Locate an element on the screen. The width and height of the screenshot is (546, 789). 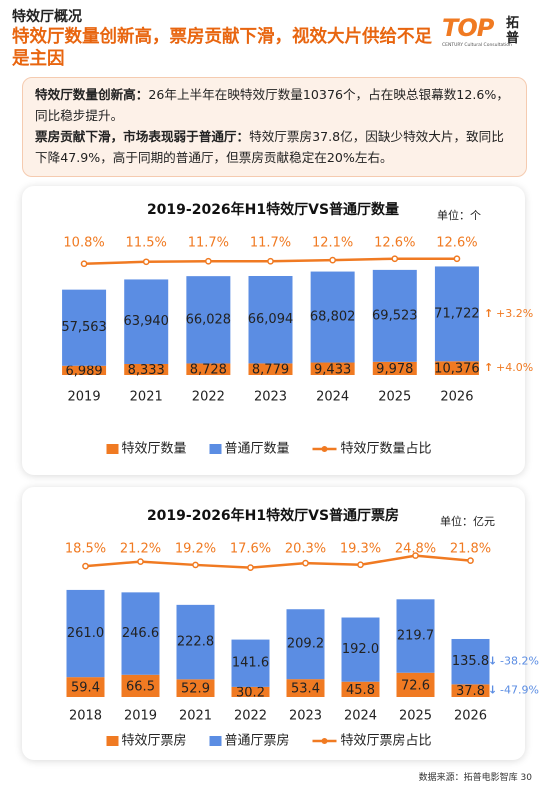
data-label: 66,094 is located at coordinates (271, 319).